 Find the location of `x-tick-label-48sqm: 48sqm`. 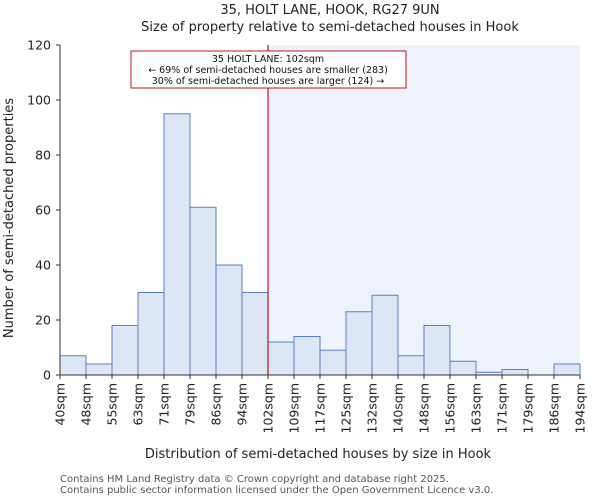

x-tick-label-48sqm: 48sqm is located at coordinates (86, 404).